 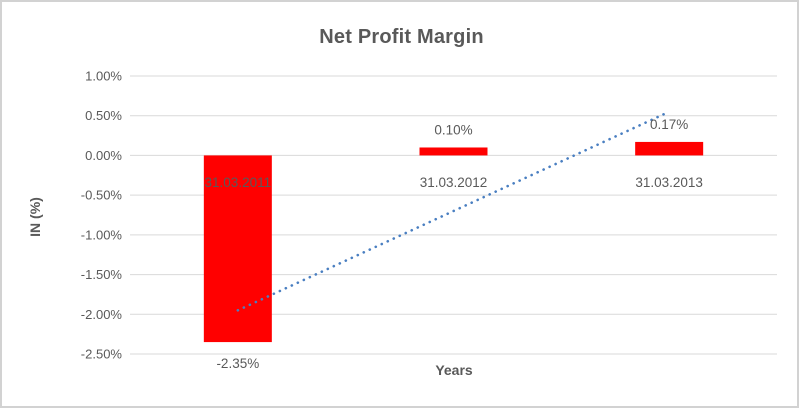 I want to click on y-tick-label: 0.00%, so click(x=103, y=155).